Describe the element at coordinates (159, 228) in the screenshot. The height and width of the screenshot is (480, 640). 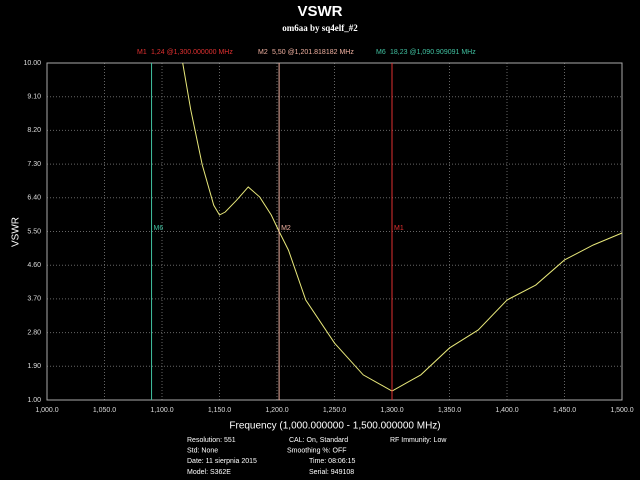
I see `marker-label: M6` at that location.